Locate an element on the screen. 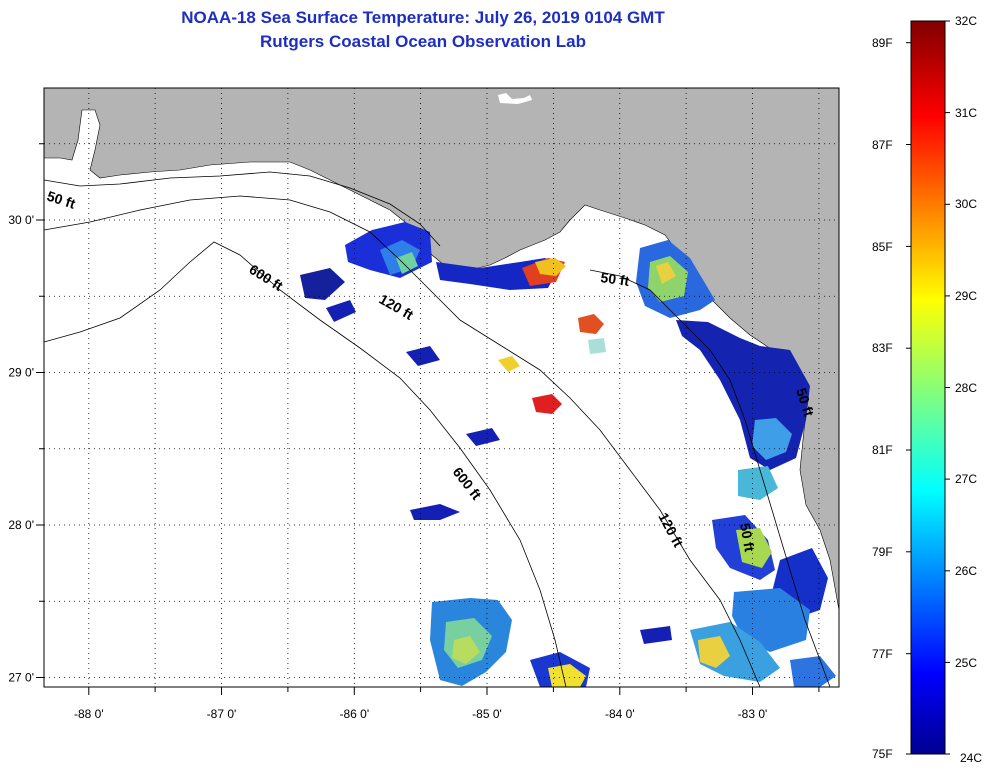 The image size is (992, 770). colorbar-ticks is located at coordinates (928, 387).